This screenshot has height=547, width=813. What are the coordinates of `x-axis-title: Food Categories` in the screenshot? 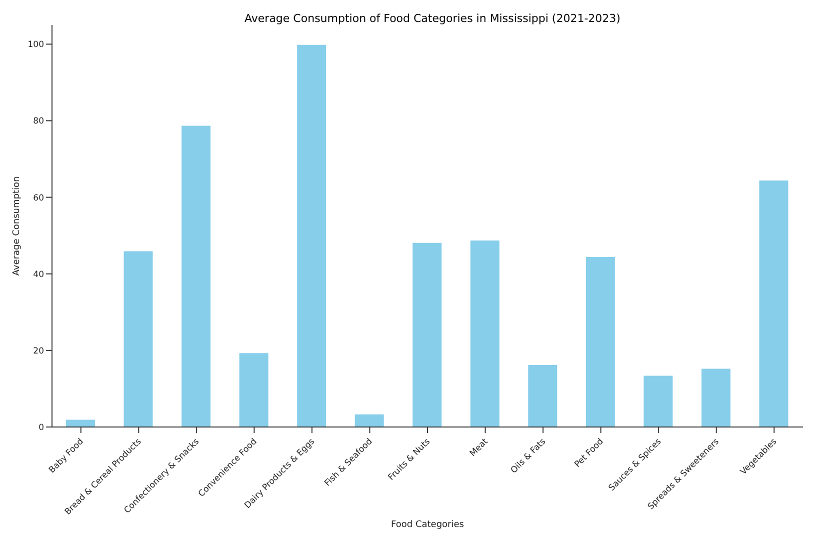 It's located at (427, 525).